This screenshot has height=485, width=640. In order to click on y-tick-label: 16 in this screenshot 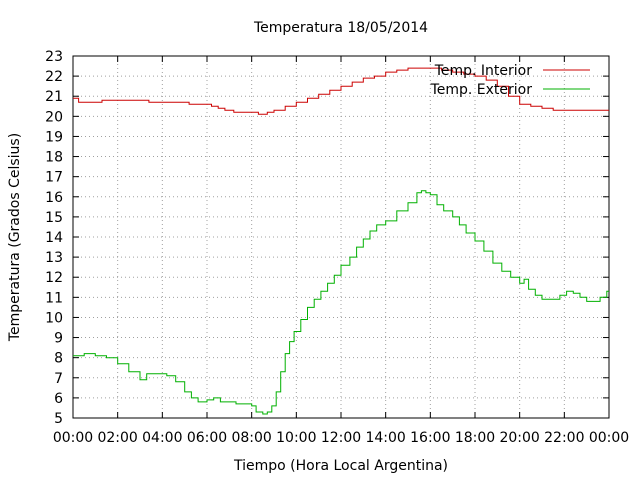, I will do `click(54, 198)`.